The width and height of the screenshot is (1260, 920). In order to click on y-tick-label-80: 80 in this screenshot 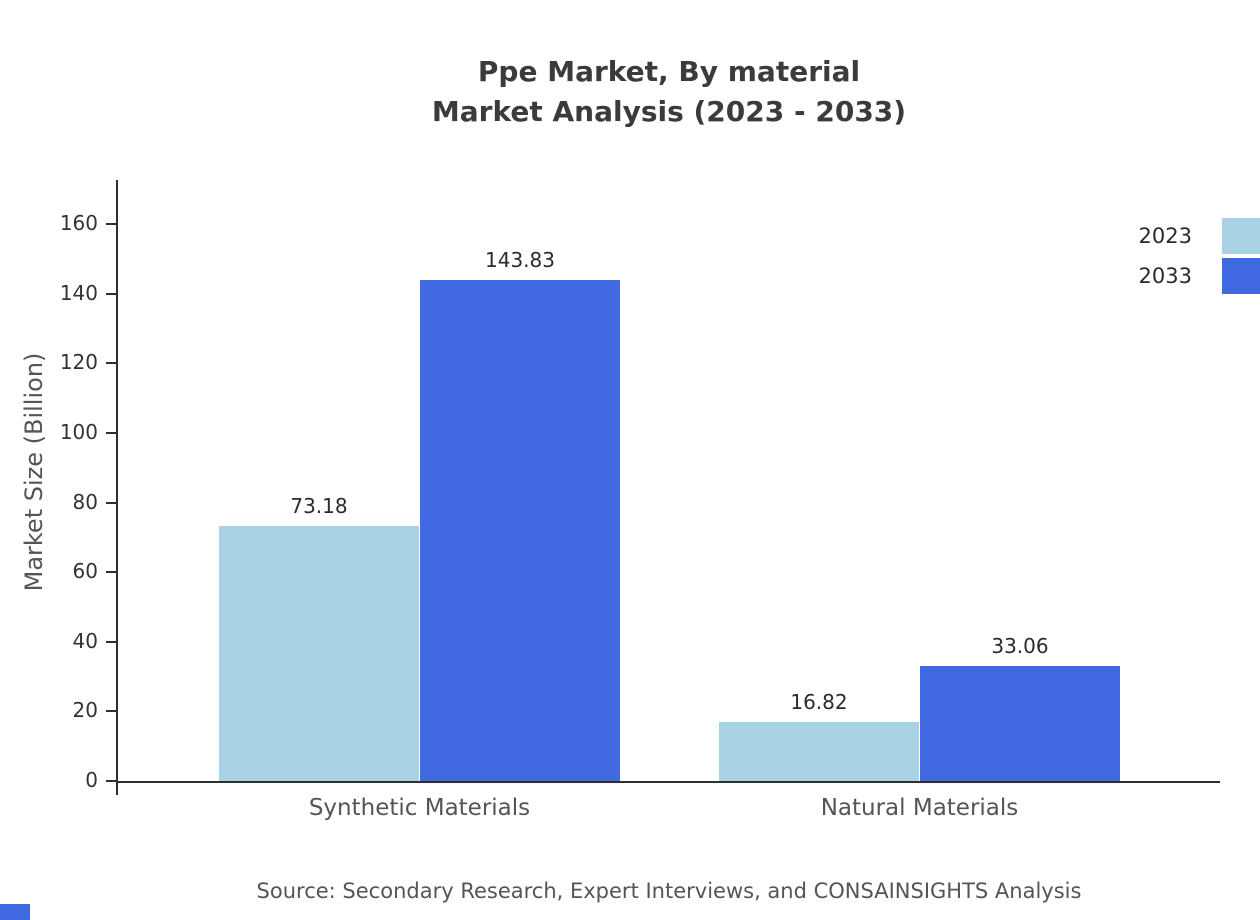, I will do `click(85, 501)`.